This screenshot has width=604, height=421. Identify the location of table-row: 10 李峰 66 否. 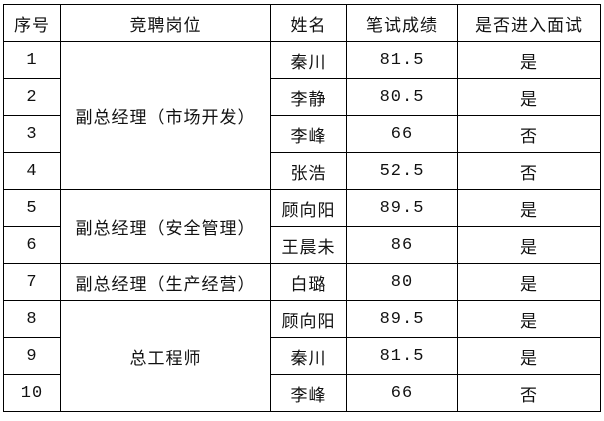
(302, 393).